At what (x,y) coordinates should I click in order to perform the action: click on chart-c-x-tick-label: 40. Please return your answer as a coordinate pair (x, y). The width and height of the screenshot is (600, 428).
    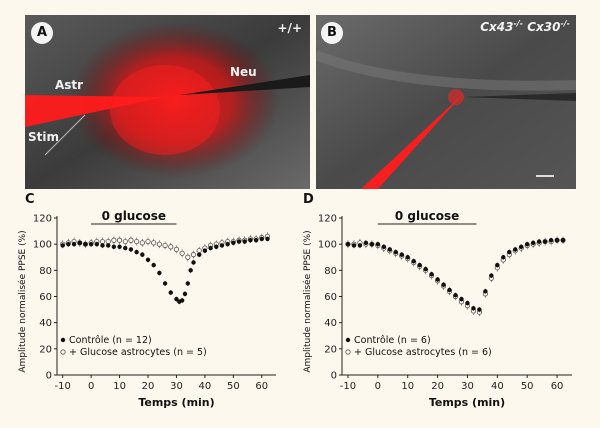
    Looking at the image, I should click on (205, 386).